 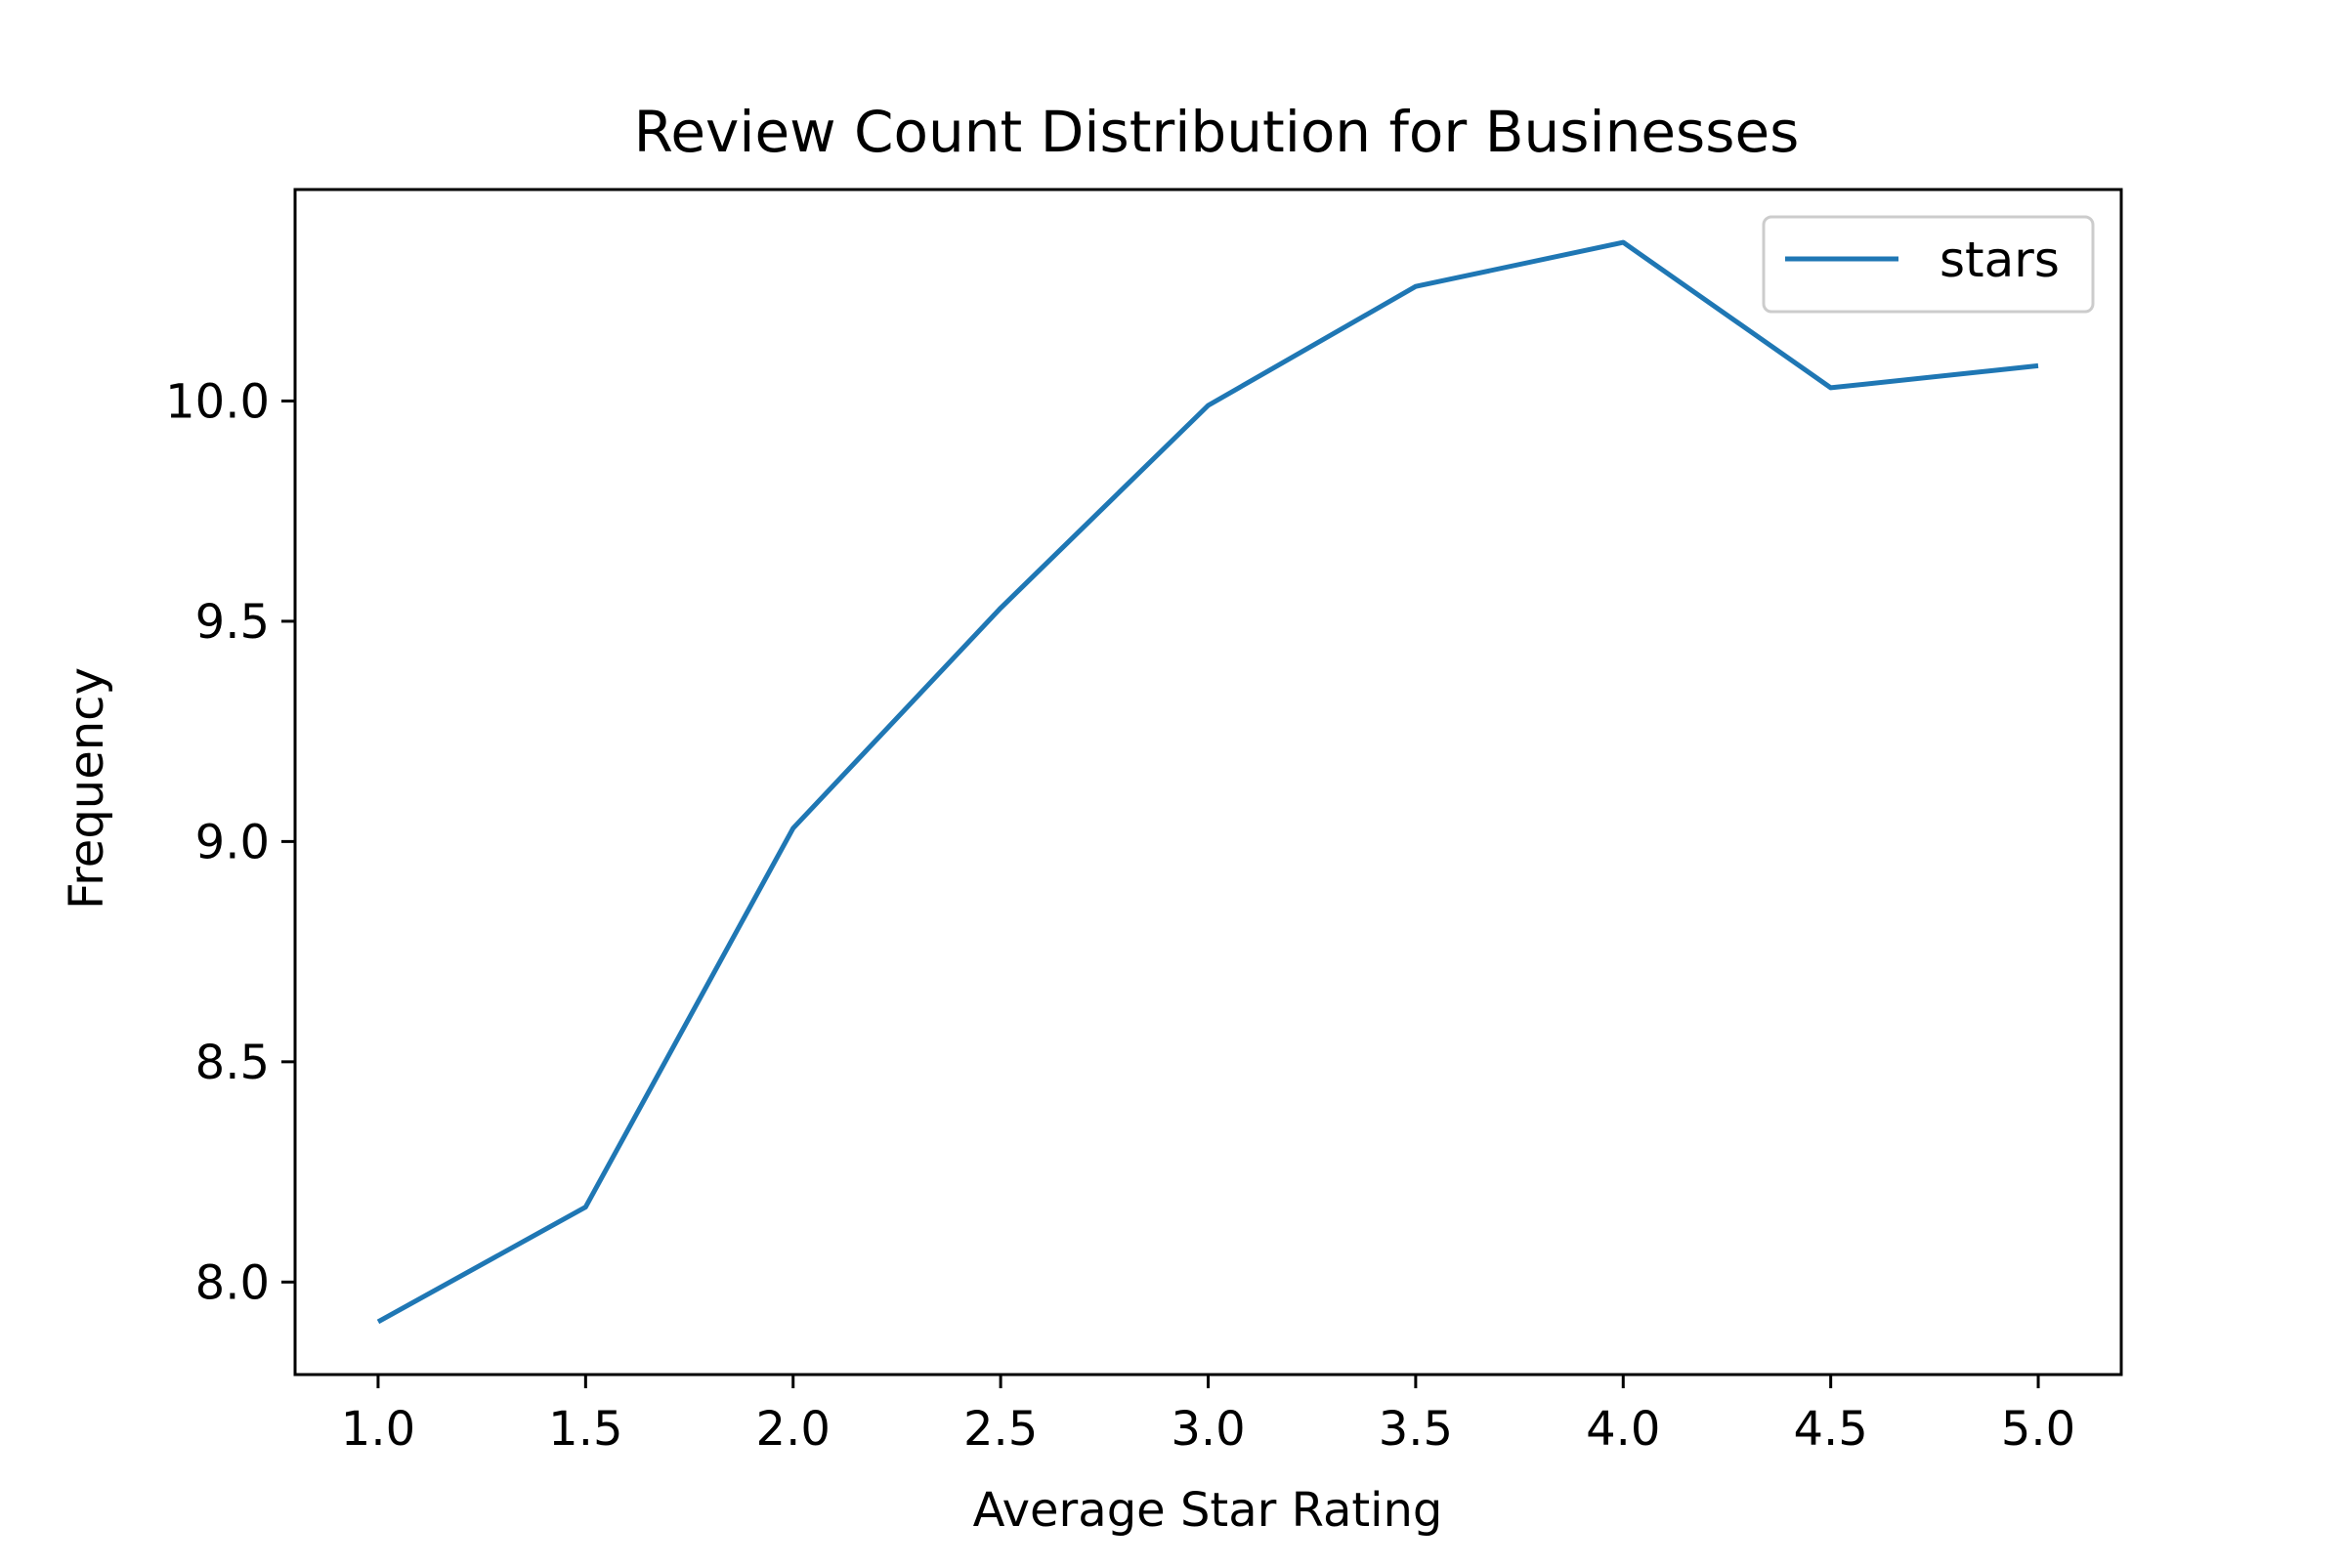 What do you see at coordinates (378, 1429) in the screenshot?
I see `x-tick-label: 1.0` at bounding box center [378, 1429].